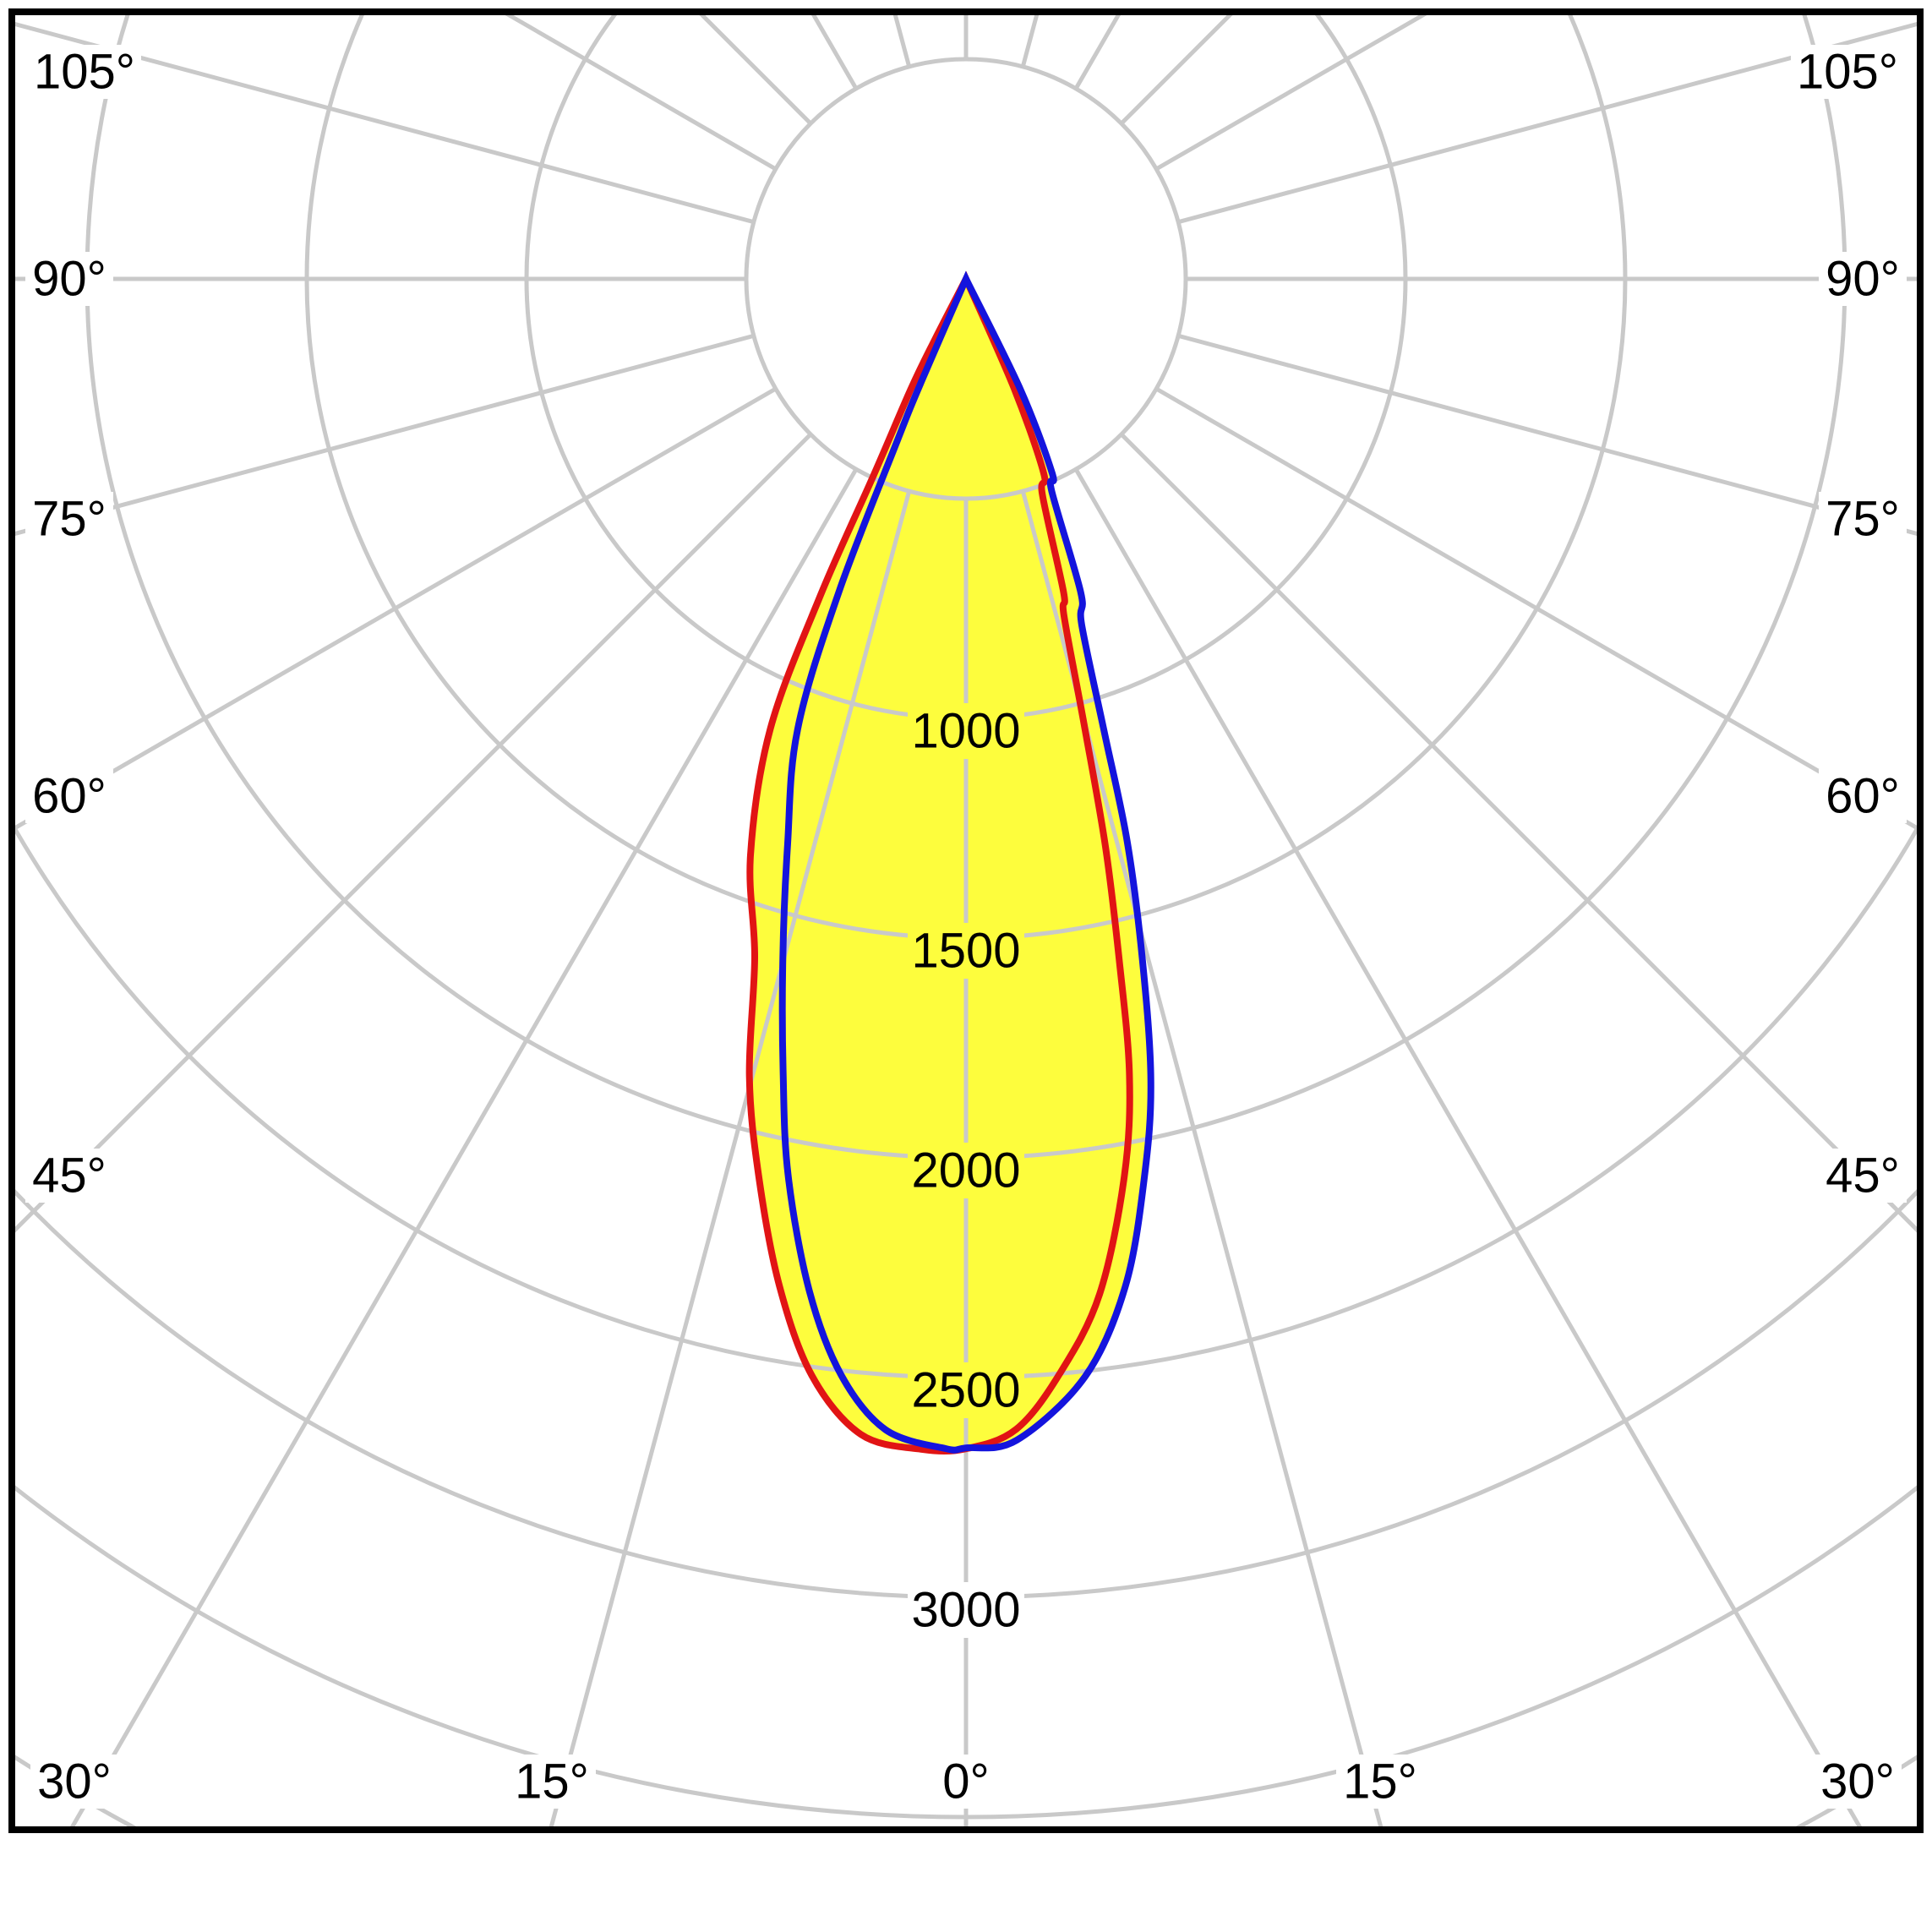 The image size is (1932, 1932). I want to click on radial-value-labels: 1000 1500 2000 2500 3000, so click(966, 1170).